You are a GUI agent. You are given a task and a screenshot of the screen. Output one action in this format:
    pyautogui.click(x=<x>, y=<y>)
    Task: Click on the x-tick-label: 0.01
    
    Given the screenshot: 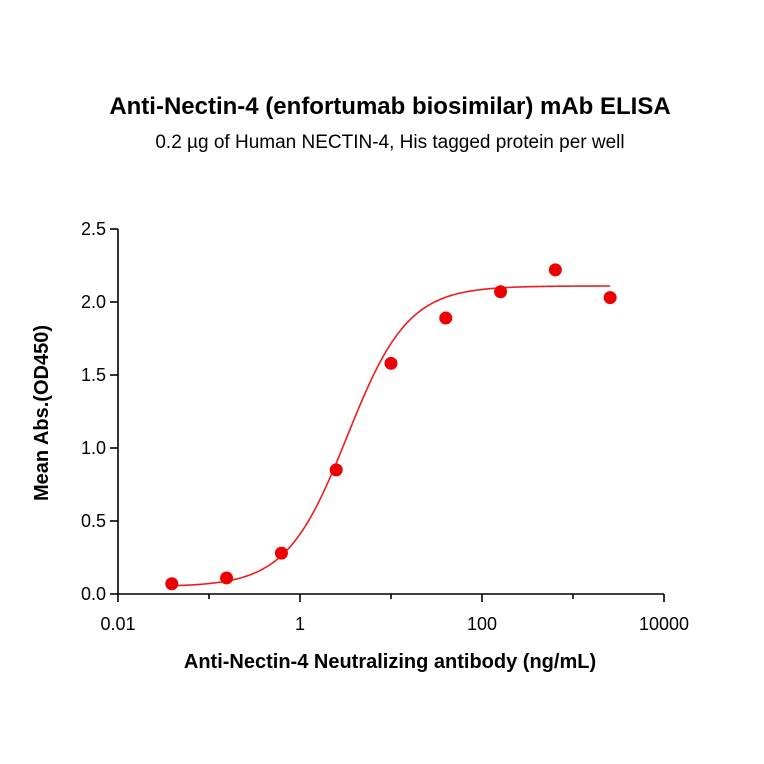 What is the action you would take?
    pyautogui.click(x=117, y=624)
    